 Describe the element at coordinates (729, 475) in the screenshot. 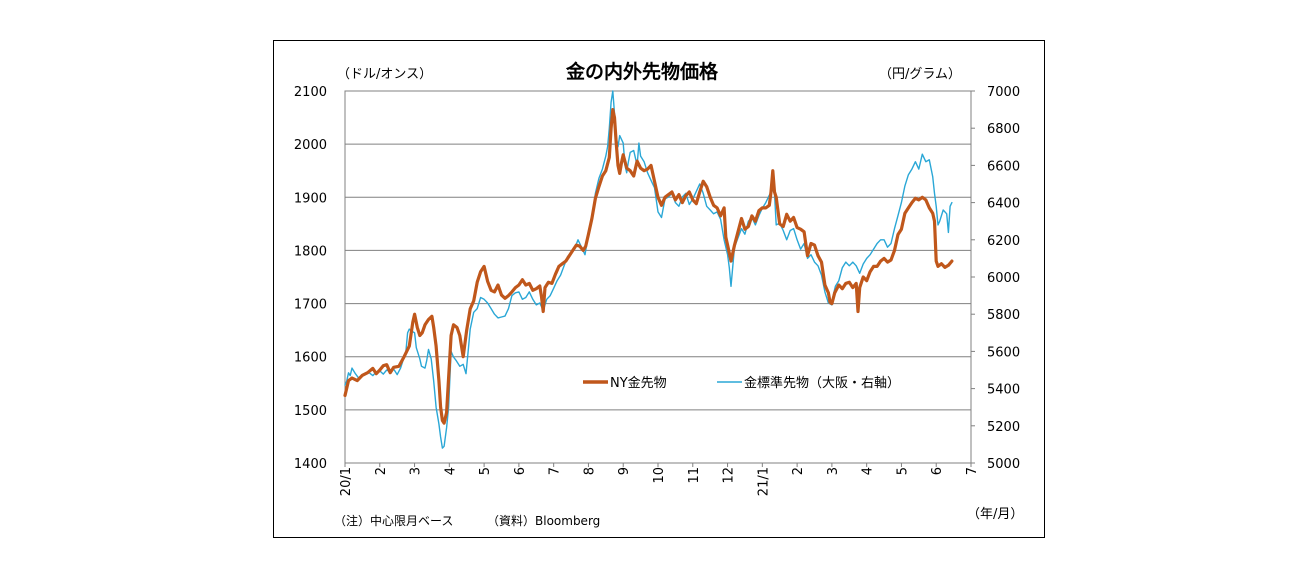

I see `x-tick-label: 12` at that location.